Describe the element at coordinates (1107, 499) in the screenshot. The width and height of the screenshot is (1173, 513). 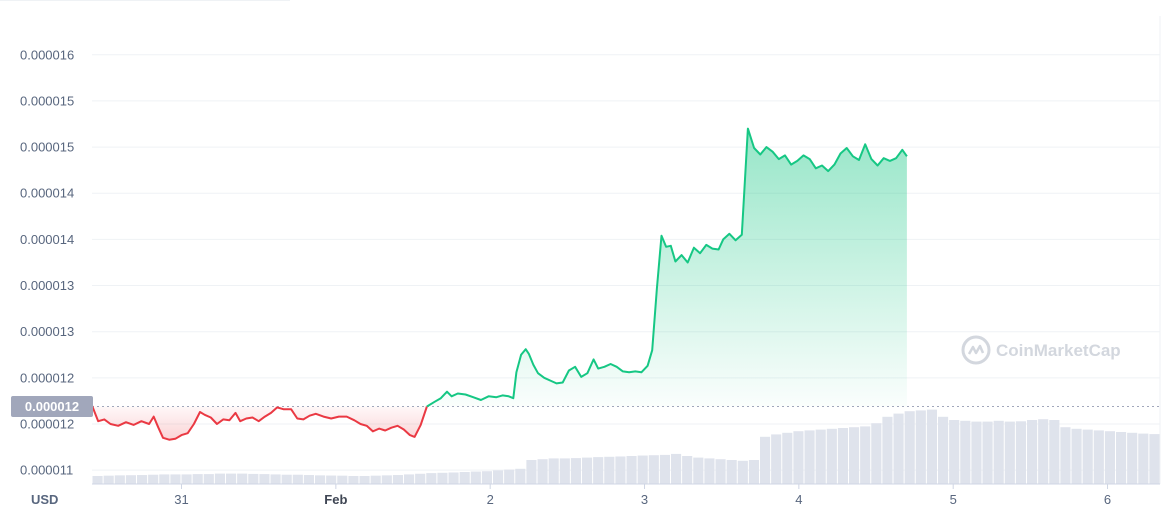
I see `x-tick-label: 6` at that location.